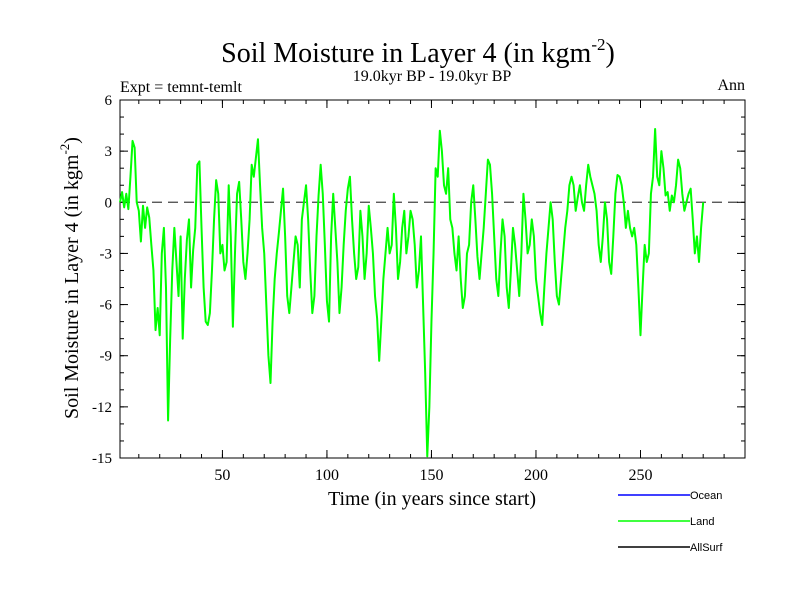 The width and height of the screenshot is (800, 600). What do you see at coordinates (109, 152) in the screenshot?
I see `y-tick-label: 3` at bounding box center [109, 152].